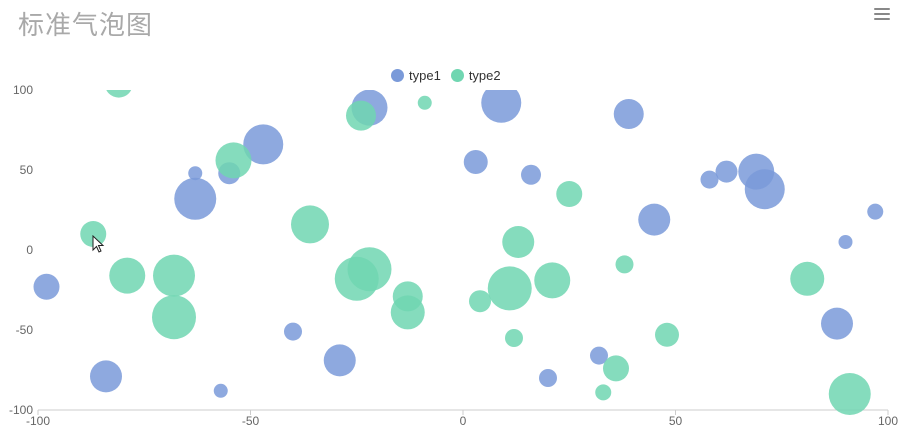 The image size is (908, 433). I want to click on legend: type1 type2, so click(451, 75).